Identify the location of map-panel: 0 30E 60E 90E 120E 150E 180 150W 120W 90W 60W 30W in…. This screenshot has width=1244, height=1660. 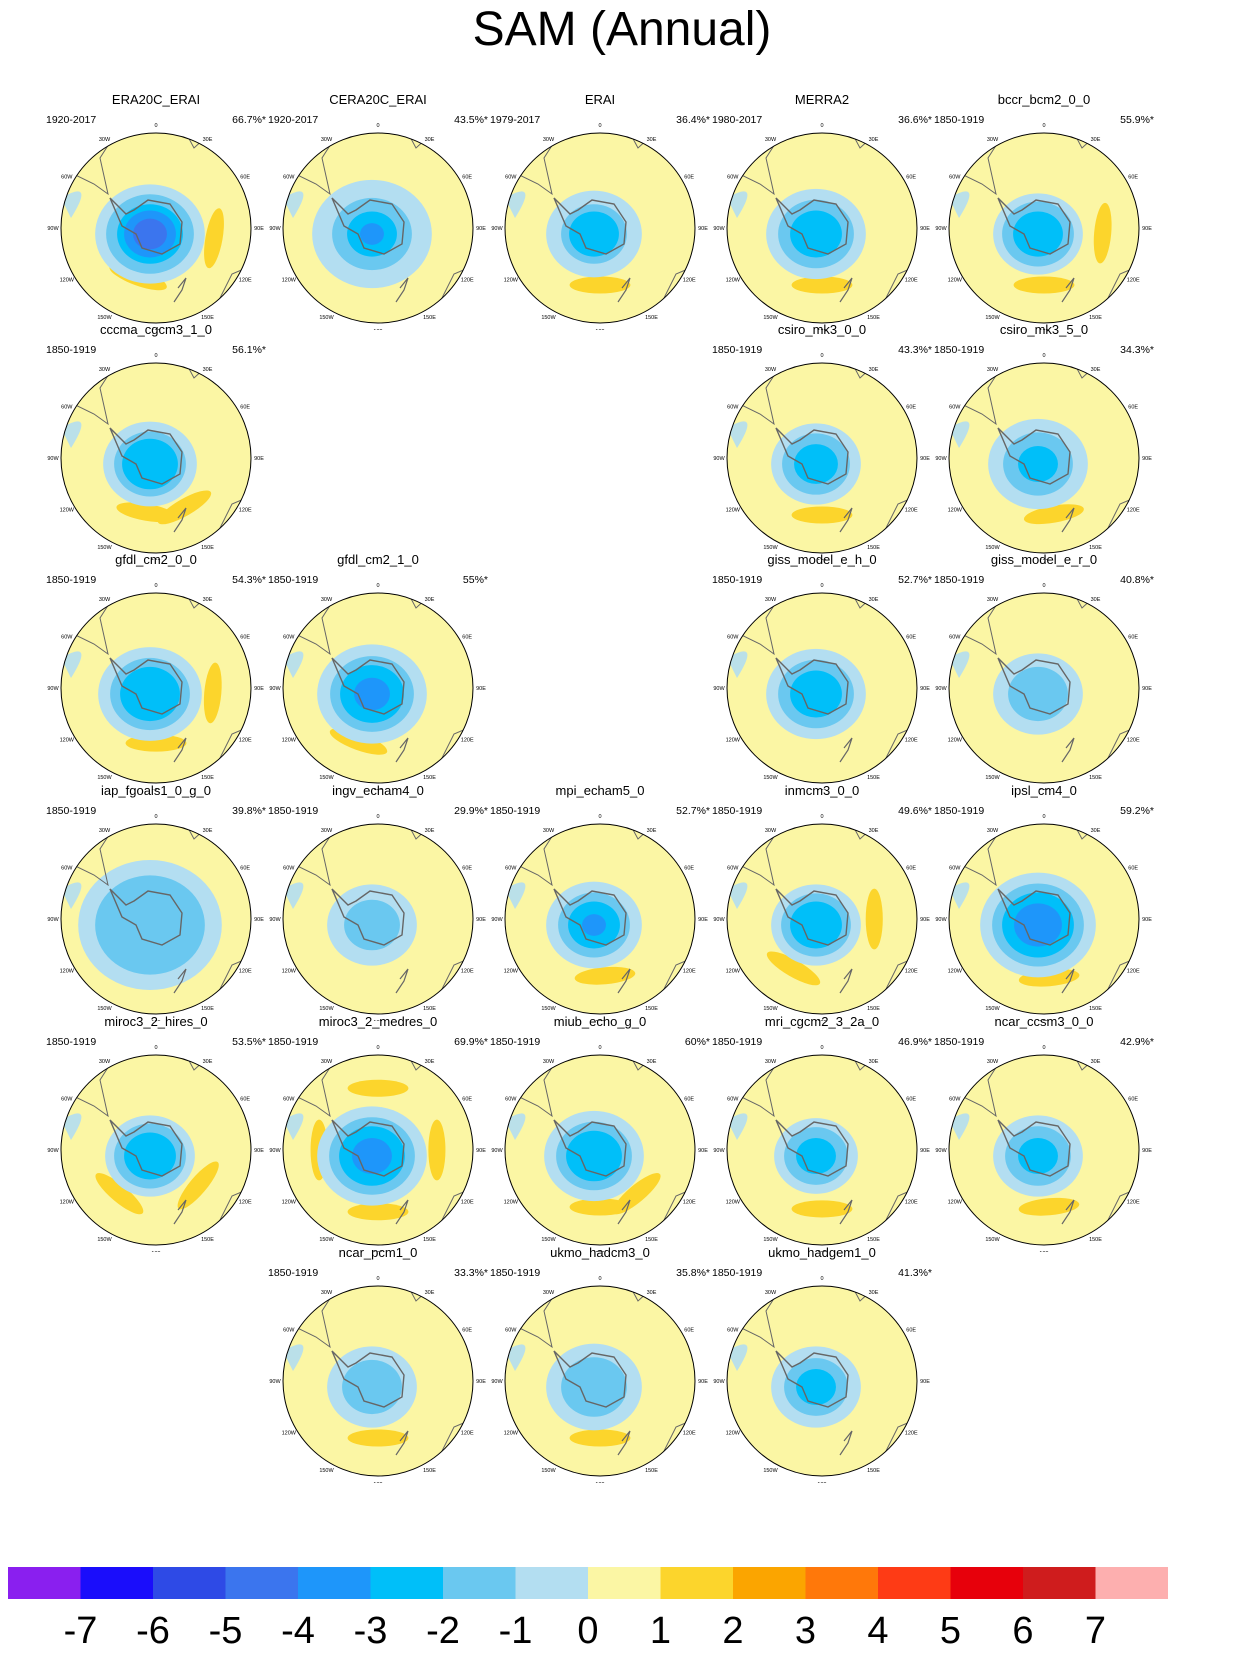
(378, 902).